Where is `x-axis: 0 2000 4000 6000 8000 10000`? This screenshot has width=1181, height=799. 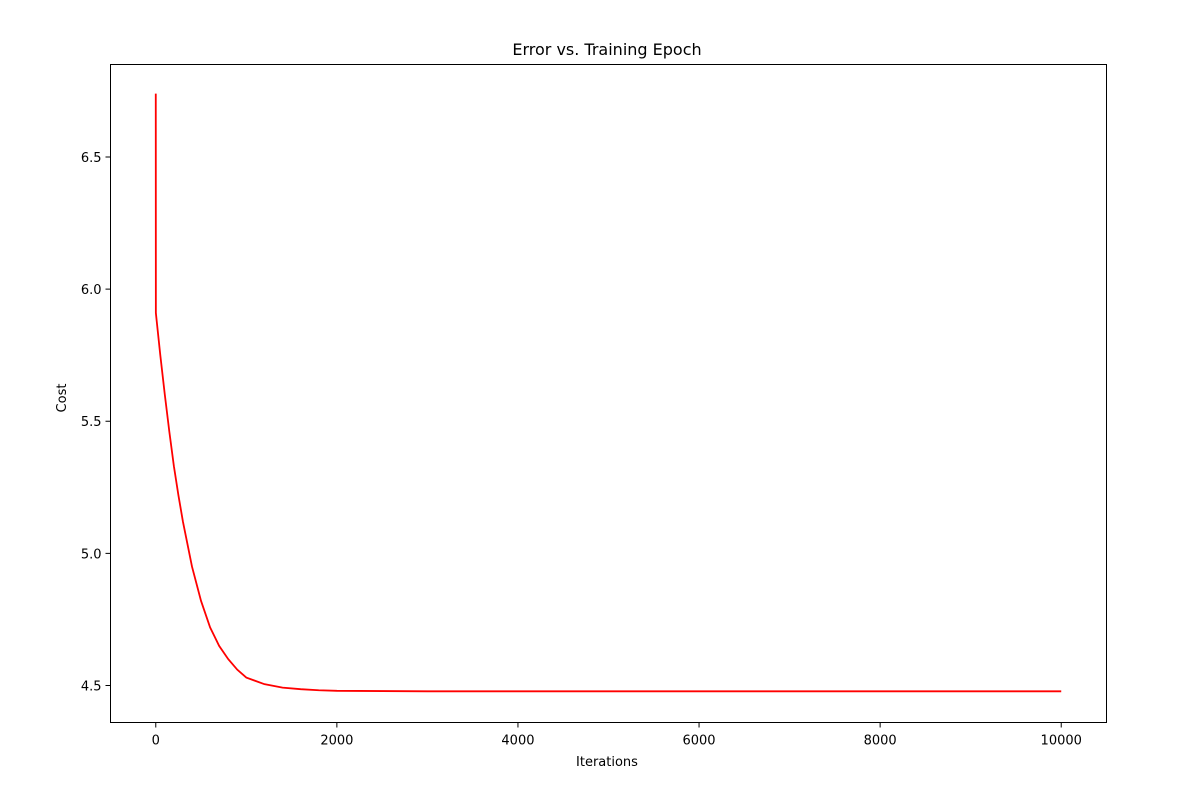
x-axis: 0 2000 4000 6000 8000 10000 is located at coordinates (617, 735).